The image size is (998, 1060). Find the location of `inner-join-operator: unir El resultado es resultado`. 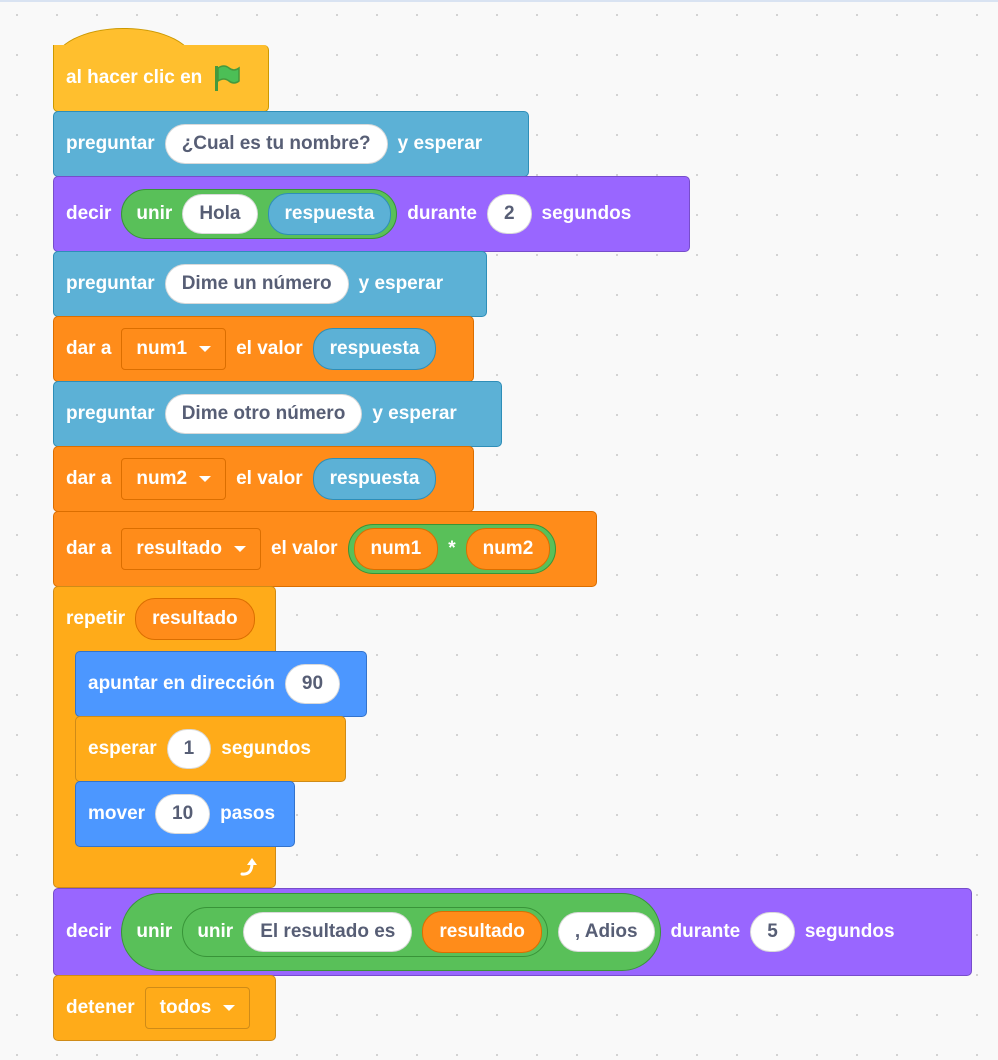

inner-join-operator: unir El resultado es resultado is located at coordinates (365, 932).